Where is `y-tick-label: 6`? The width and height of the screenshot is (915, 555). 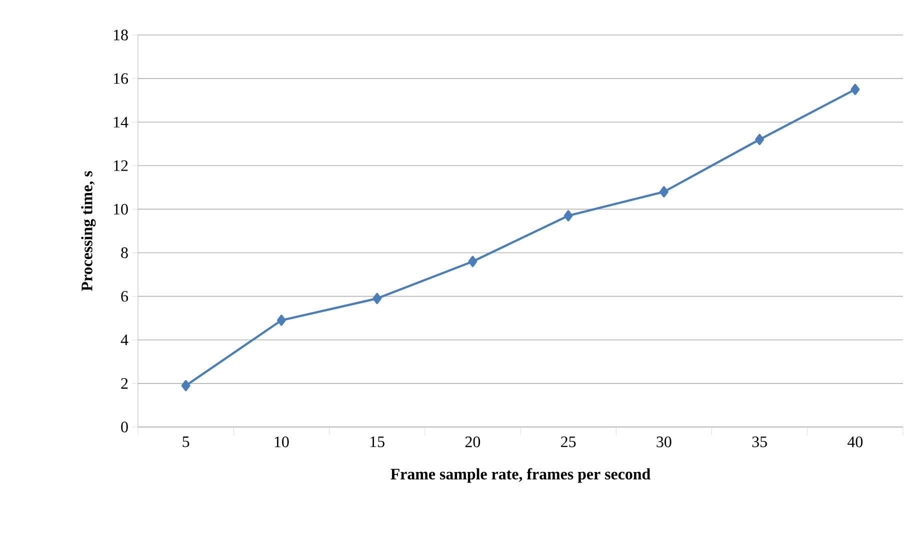 y-tick-label: 6 is located at coordinates (124, 296).